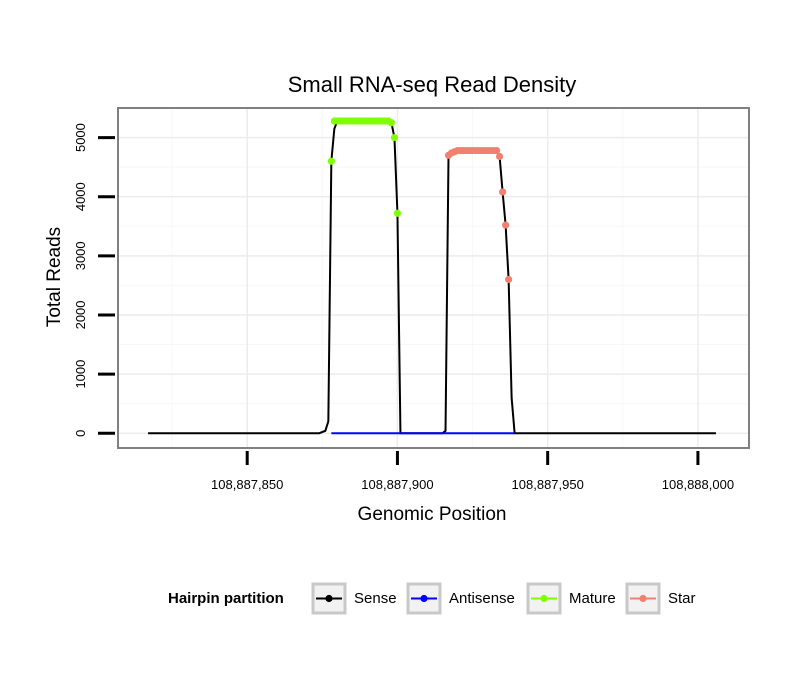  What do you see at coordinates (80, 255) in the screenshot?
I see `y-tick-label: 3000` at bounding box center [80, 255].